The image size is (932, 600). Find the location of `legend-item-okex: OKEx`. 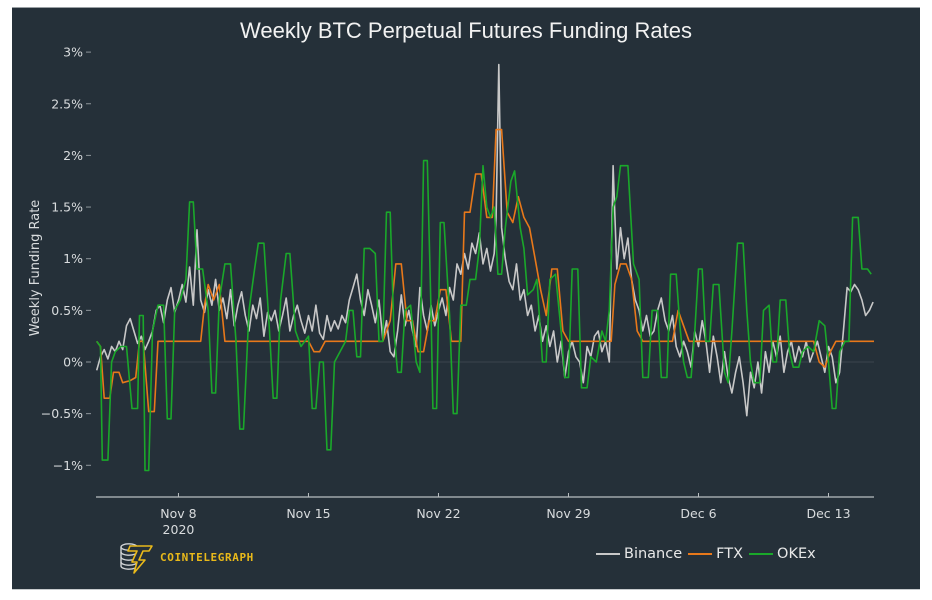

legend-item-okex: OKEx is located at coordinates (782, 554).